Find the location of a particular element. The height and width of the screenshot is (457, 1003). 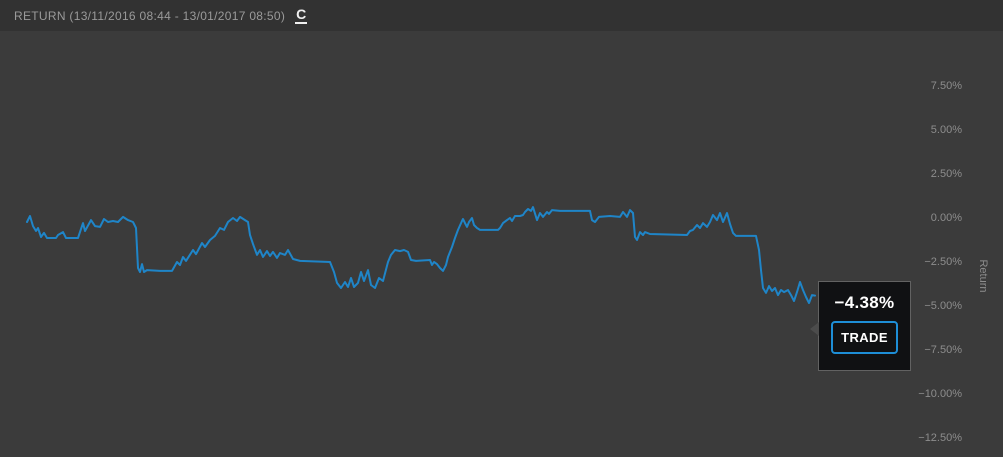

return-tooltip: −4.38% TRADE is located at coordinates (860, 326).